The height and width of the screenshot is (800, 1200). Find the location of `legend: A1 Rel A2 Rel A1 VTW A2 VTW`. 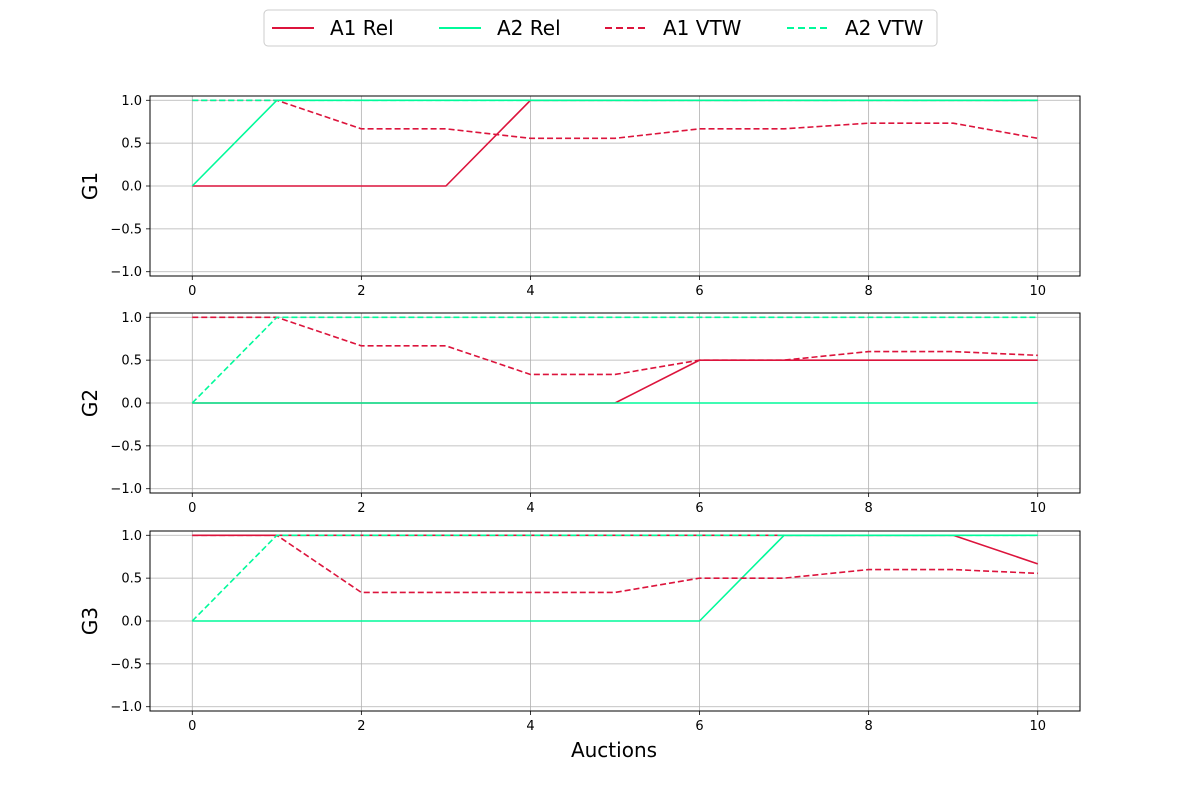

legend: A1 Rel A2 Rel A1 VTW A2 VTW is located at coordinates (600, 28).